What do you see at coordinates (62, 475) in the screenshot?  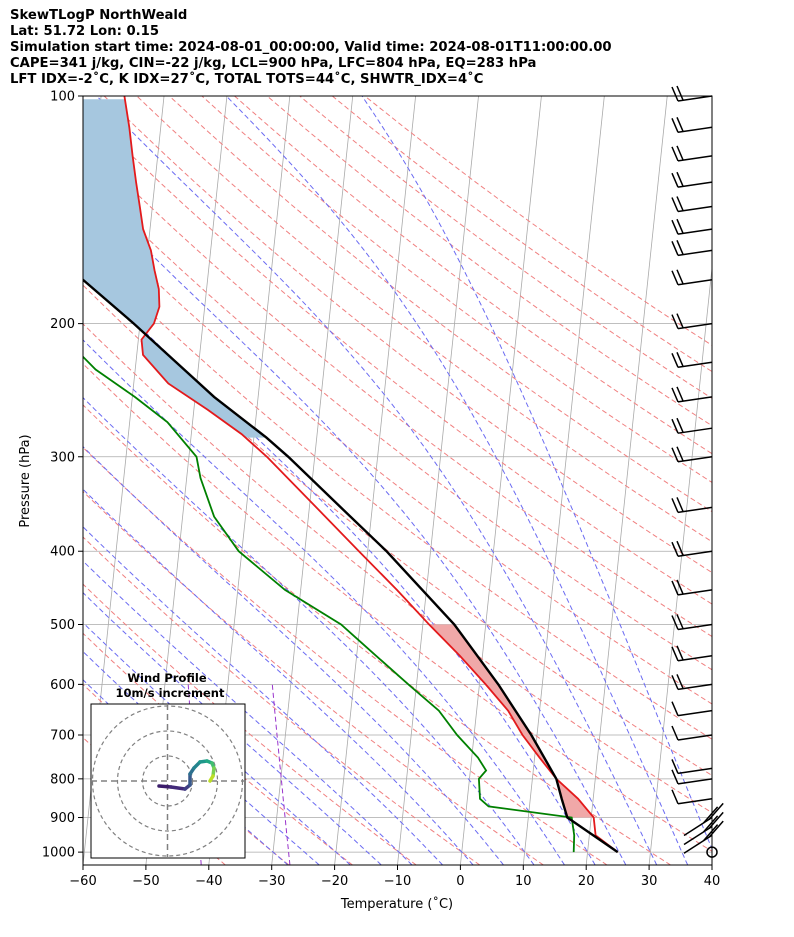 I see `y-axis-ticks: 1000 900 800 700 600 500 400 300 200 100` at bounding box center [62, 475].